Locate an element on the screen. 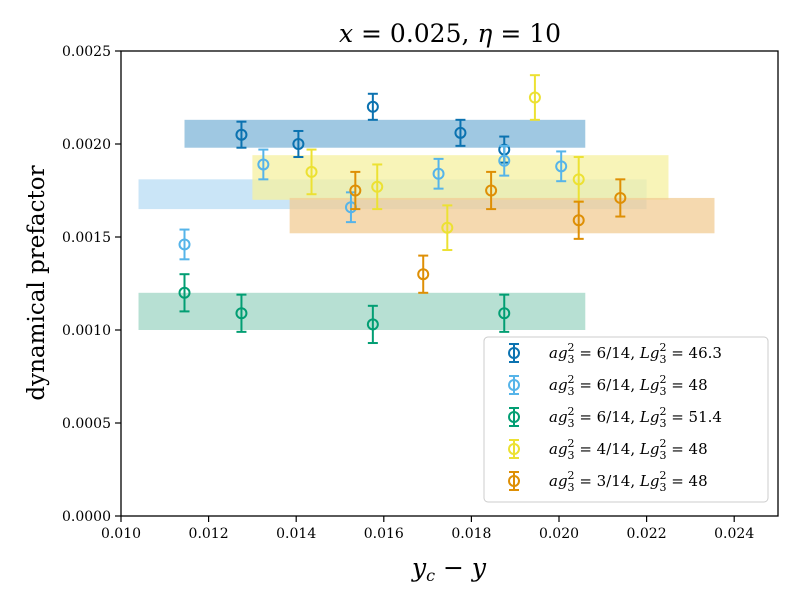  x-tick-label: 0.012 is located at coordinates (209, 534).